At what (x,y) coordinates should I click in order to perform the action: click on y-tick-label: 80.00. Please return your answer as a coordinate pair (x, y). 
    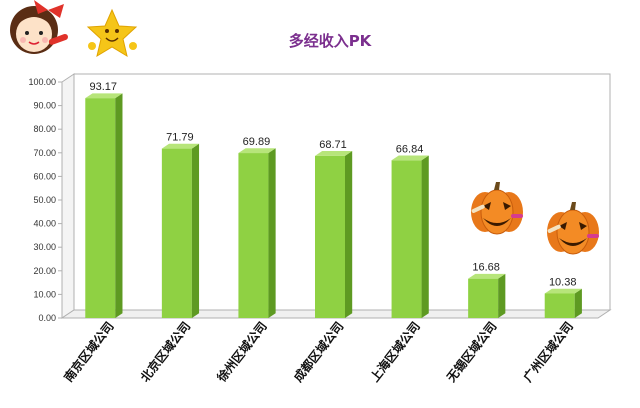
    Looking at the image, I should click on (44, 129).